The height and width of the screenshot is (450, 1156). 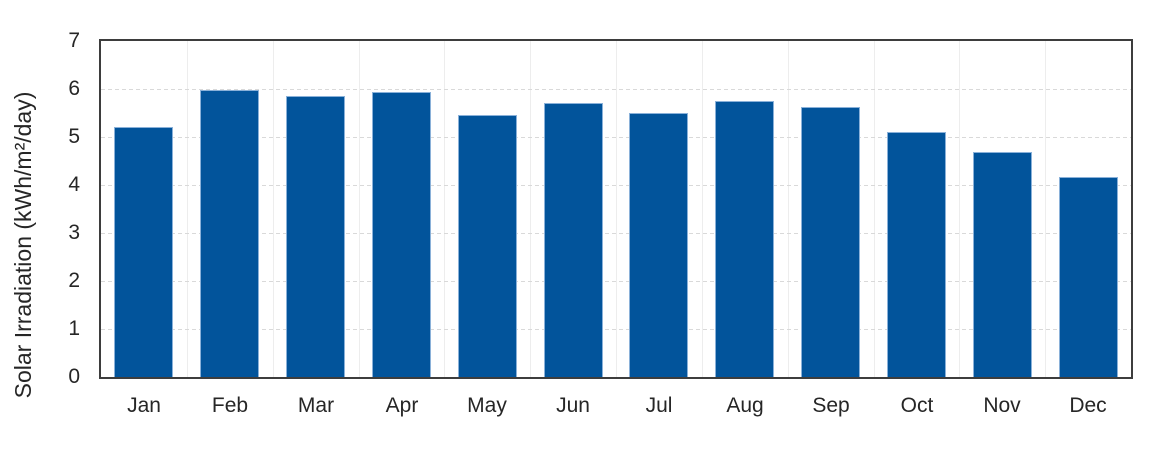 What do you see at coordinates (1088, 277) in the screenshot?
I see `bar-dec` at bounding box center [1088, 277].